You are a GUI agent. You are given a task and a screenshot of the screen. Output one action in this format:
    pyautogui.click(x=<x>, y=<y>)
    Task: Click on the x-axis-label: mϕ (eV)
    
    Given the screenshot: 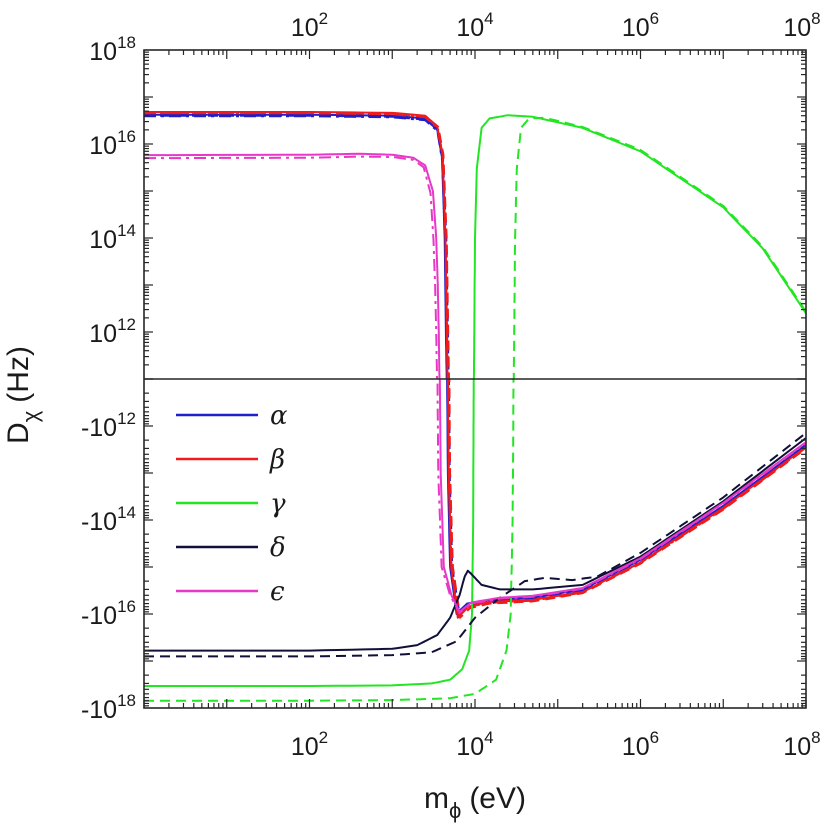 What is the action you would take?
    pyautogui.click(x=475, y=802)
    